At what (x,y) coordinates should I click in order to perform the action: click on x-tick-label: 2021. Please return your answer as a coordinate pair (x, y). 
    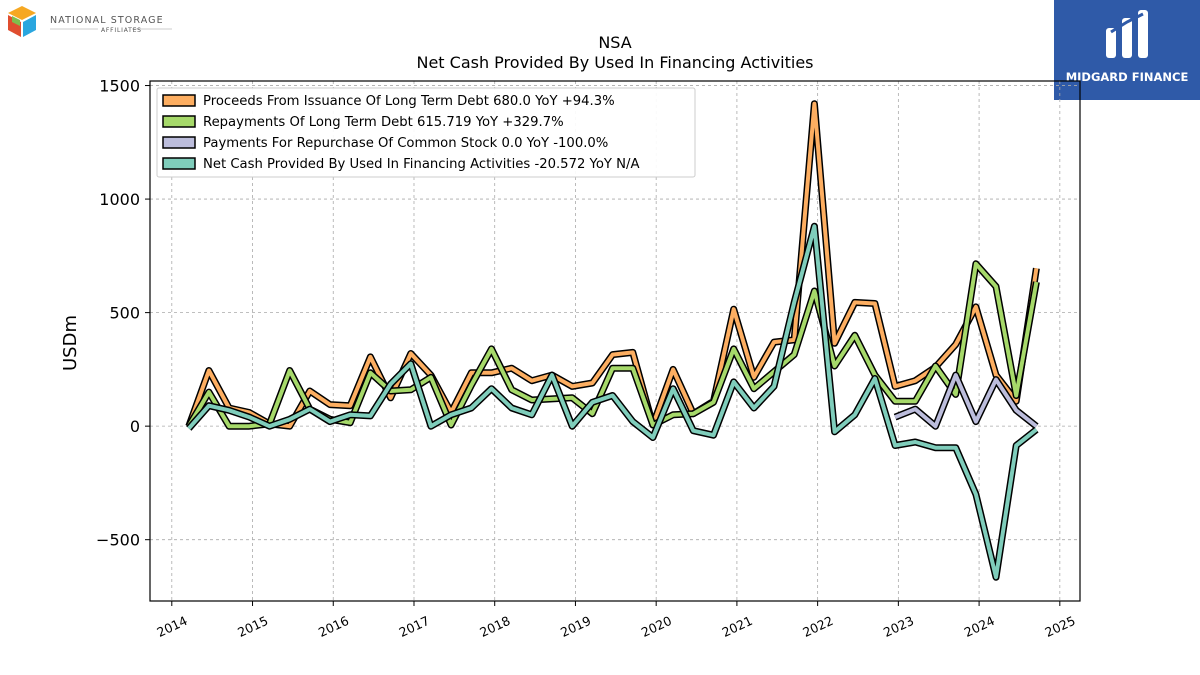
    Looking at the image, I should click on (737, 626).